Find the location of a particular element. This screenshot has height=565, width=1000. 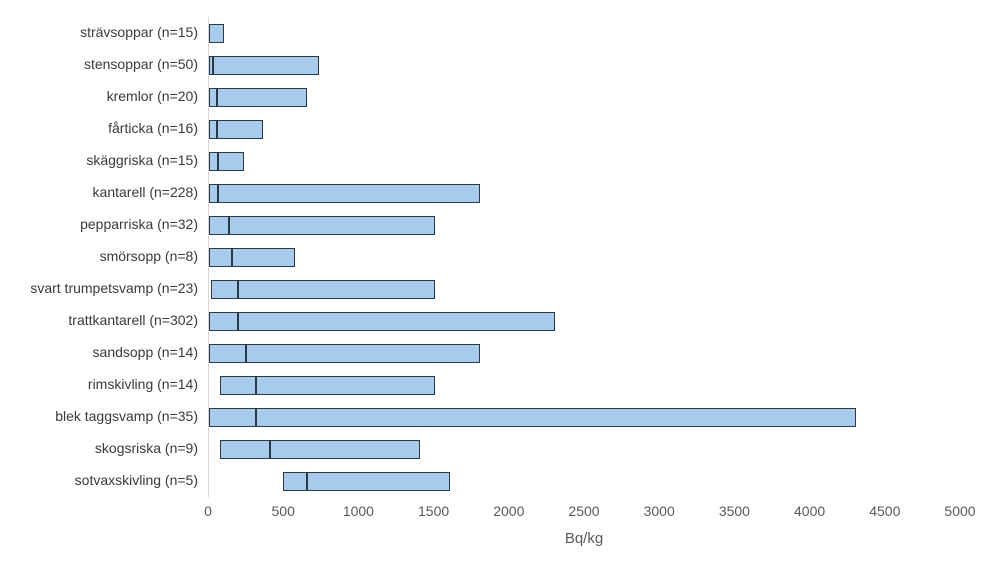

category-label: fårticka (n=16) is located at coordinates (153, 128).